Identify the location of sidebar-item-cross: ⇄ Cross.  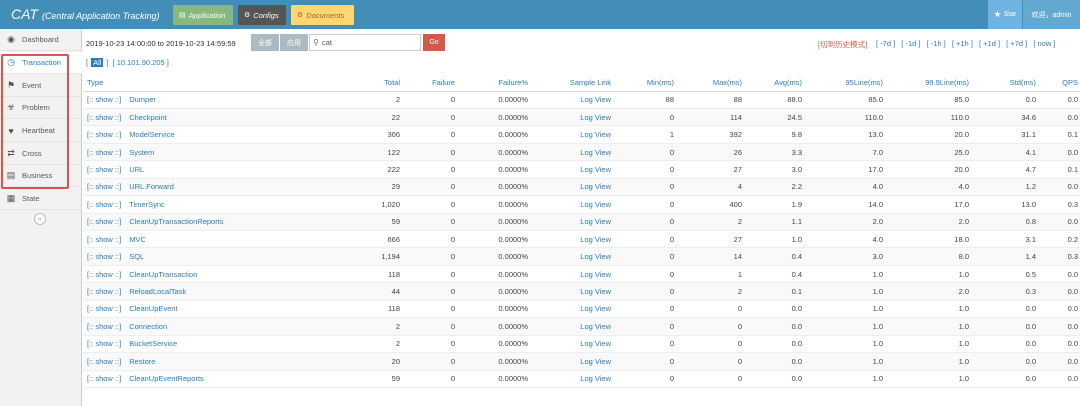
(41, 154).